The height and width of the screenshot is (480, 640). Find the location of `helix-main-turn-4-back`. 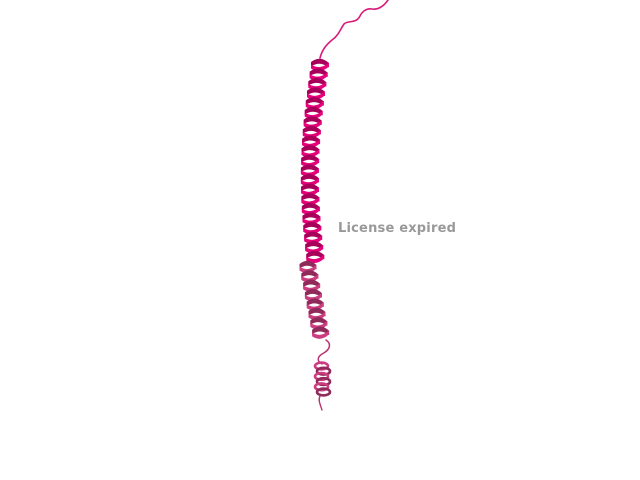

helix-main-turn-4-back is located at coordinates (315, 92).